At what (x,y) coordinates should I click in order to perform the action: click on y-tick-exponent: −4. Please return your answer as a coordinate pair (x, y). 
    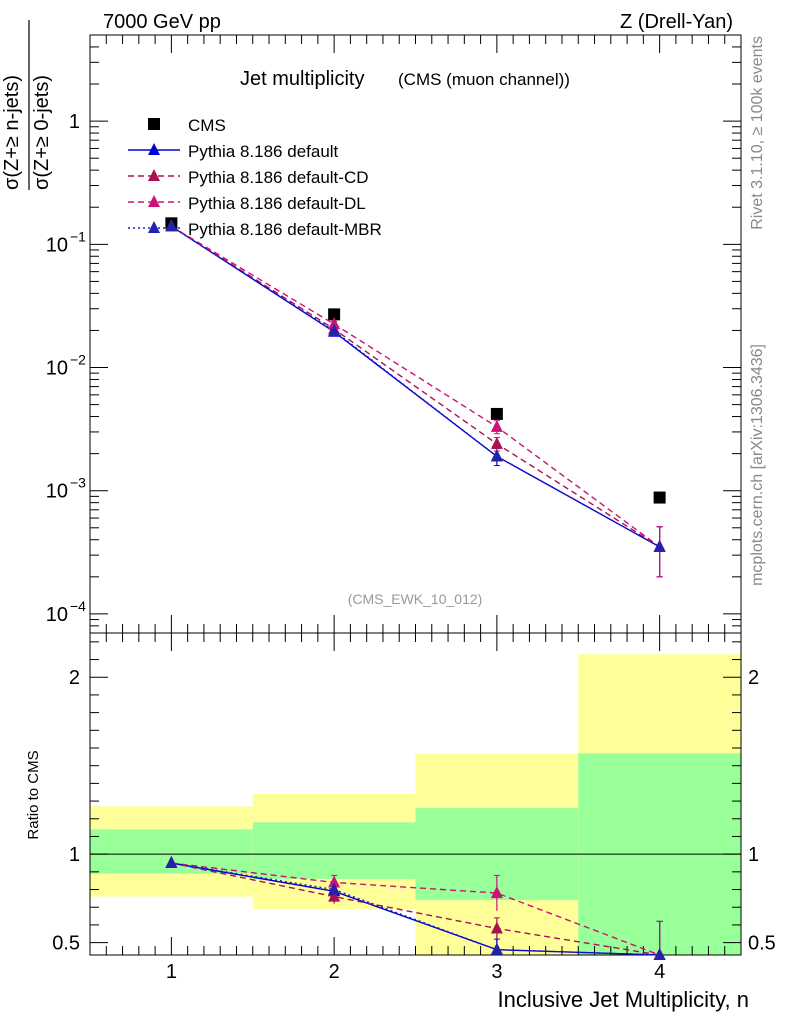
    Looking at the image, I should click on (78, 606).